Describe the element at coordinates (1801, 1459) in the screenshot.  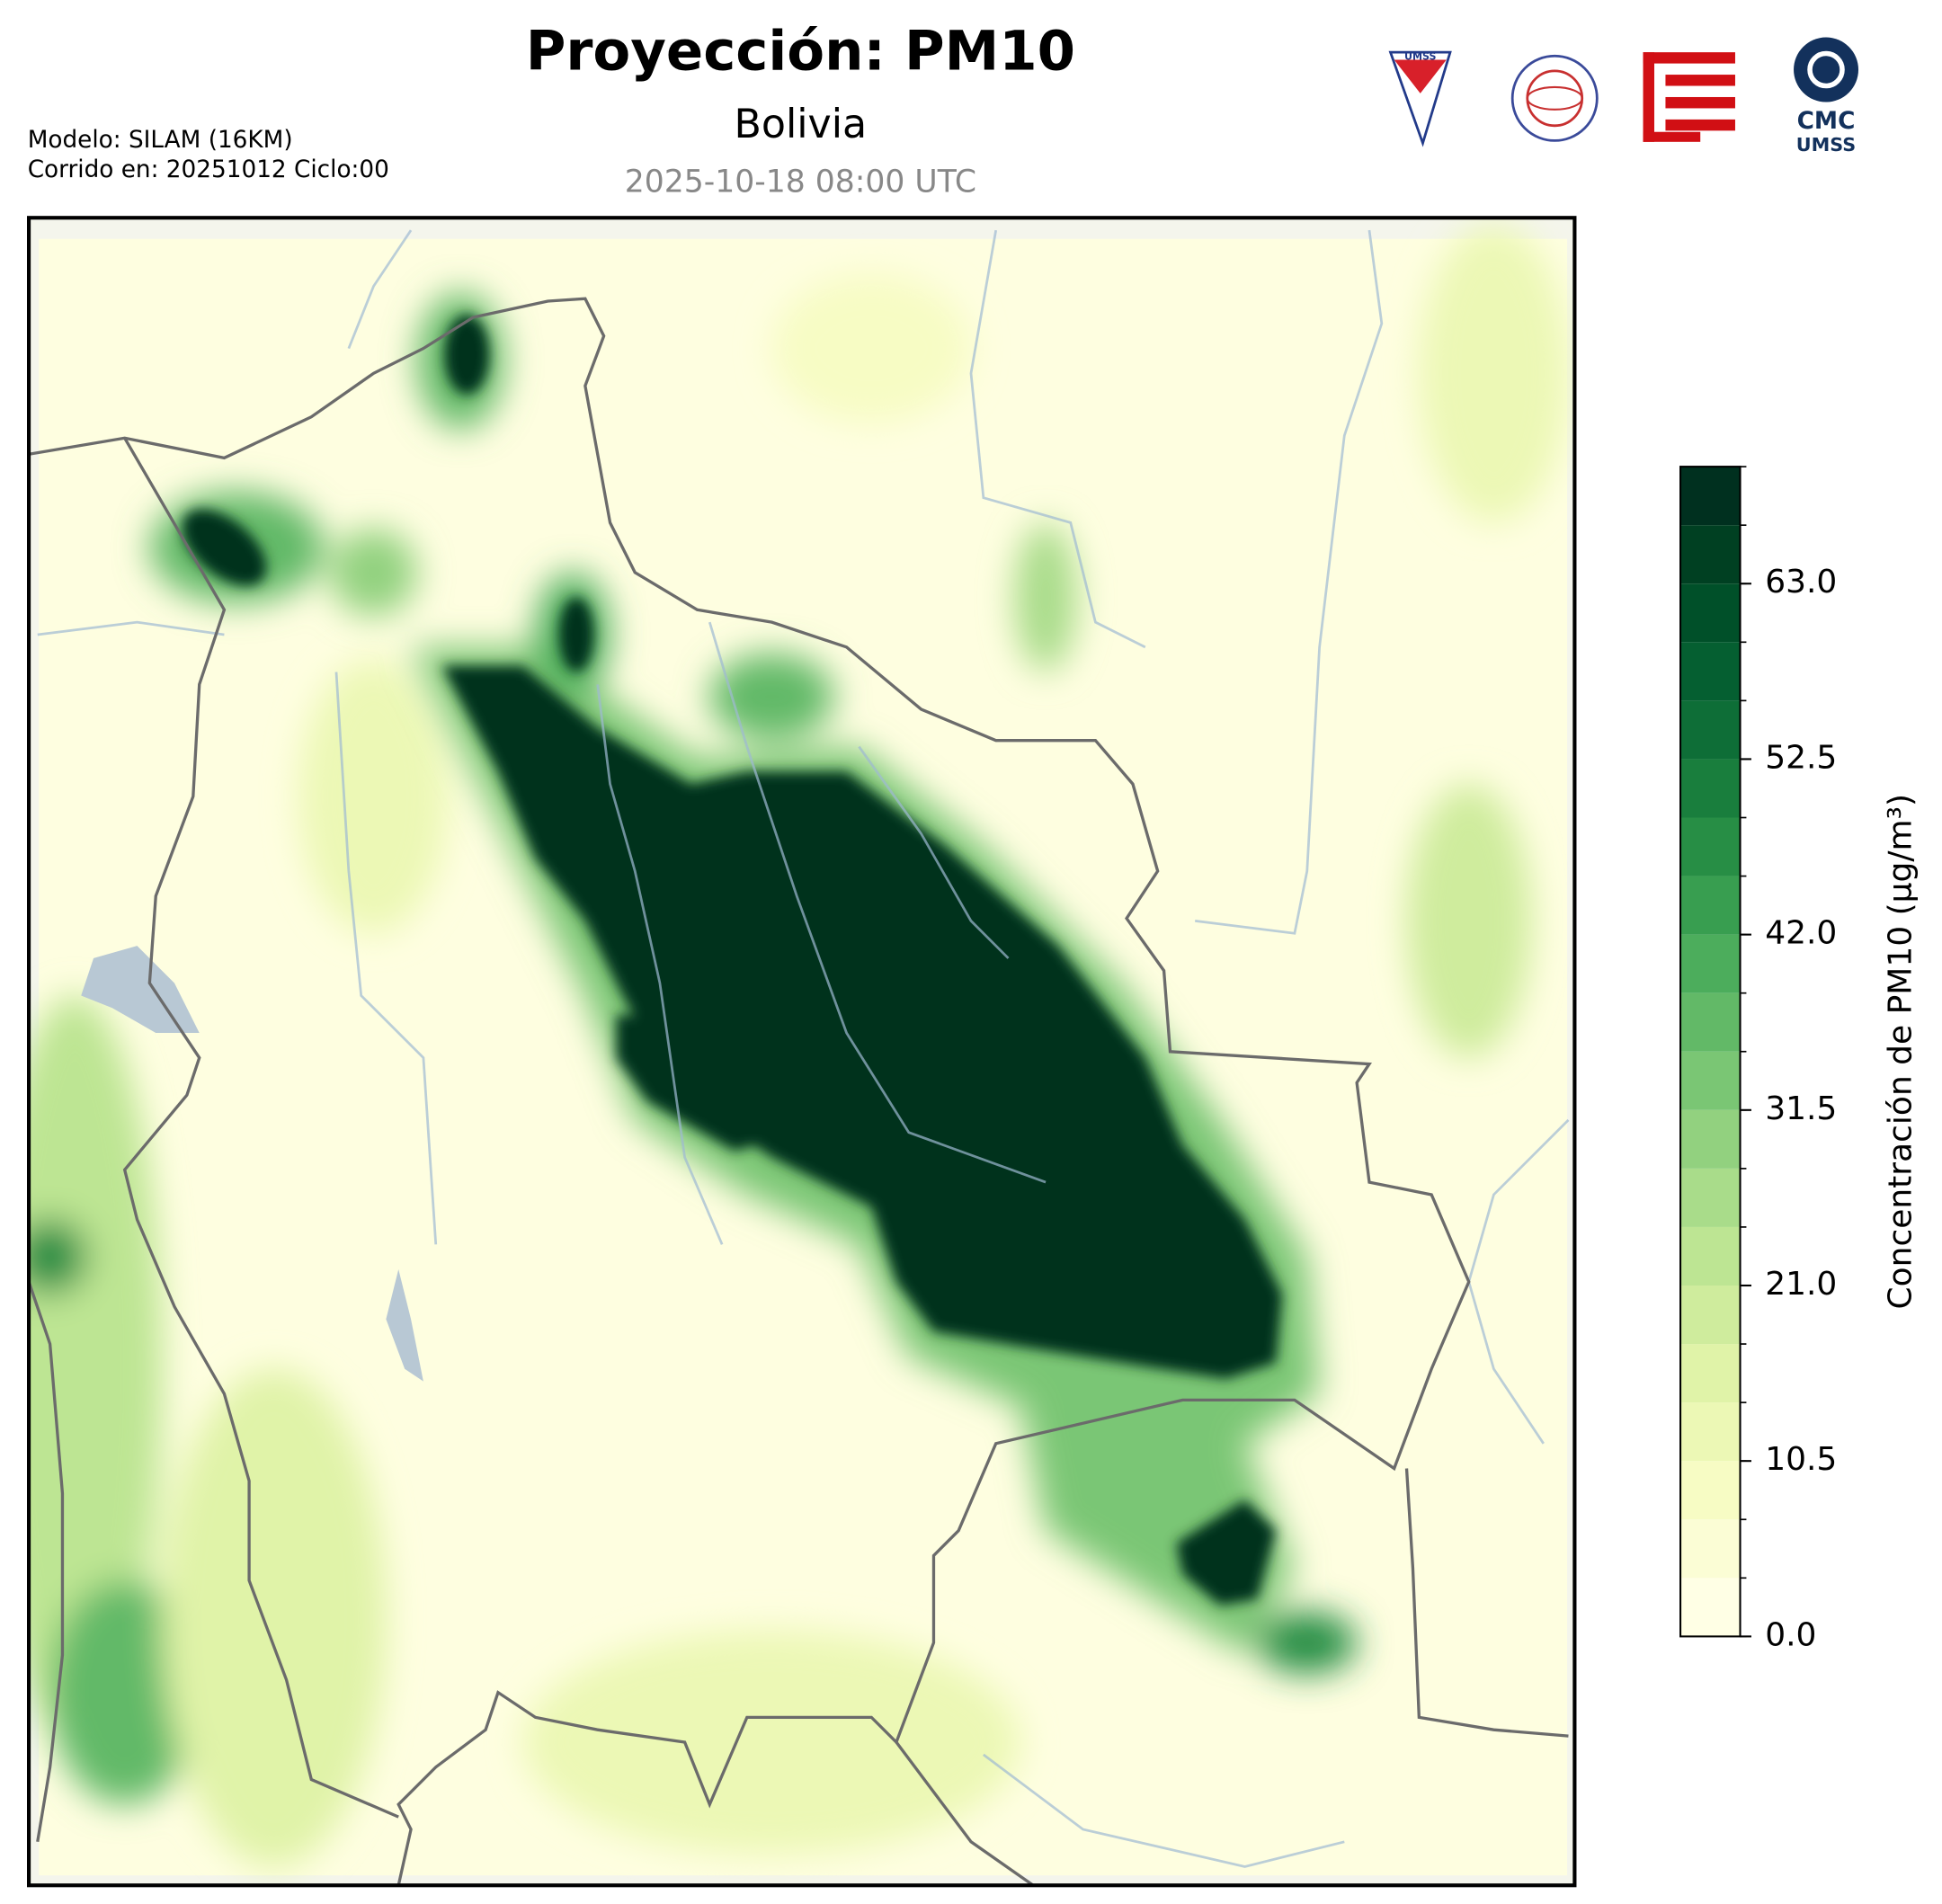
I see `colorbar-tick-label: 10.5` at that location.